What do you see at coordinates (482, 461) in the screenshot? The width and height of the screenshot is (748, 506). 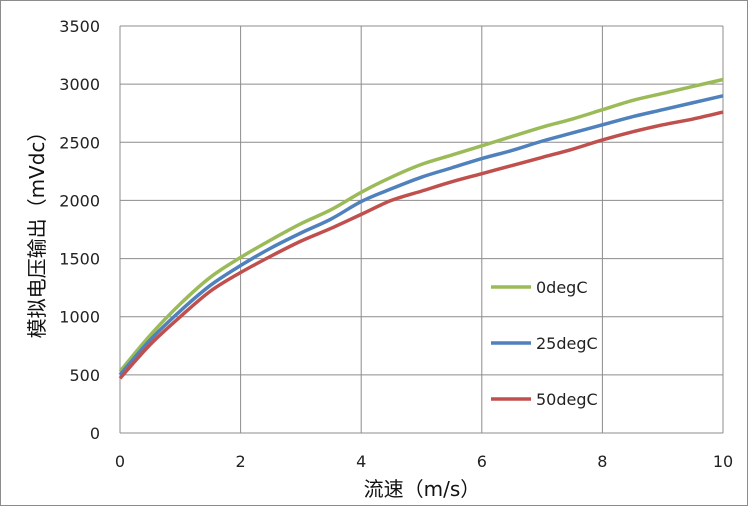 I see `x-tick-label: 6` at bounding box center [482, 461].